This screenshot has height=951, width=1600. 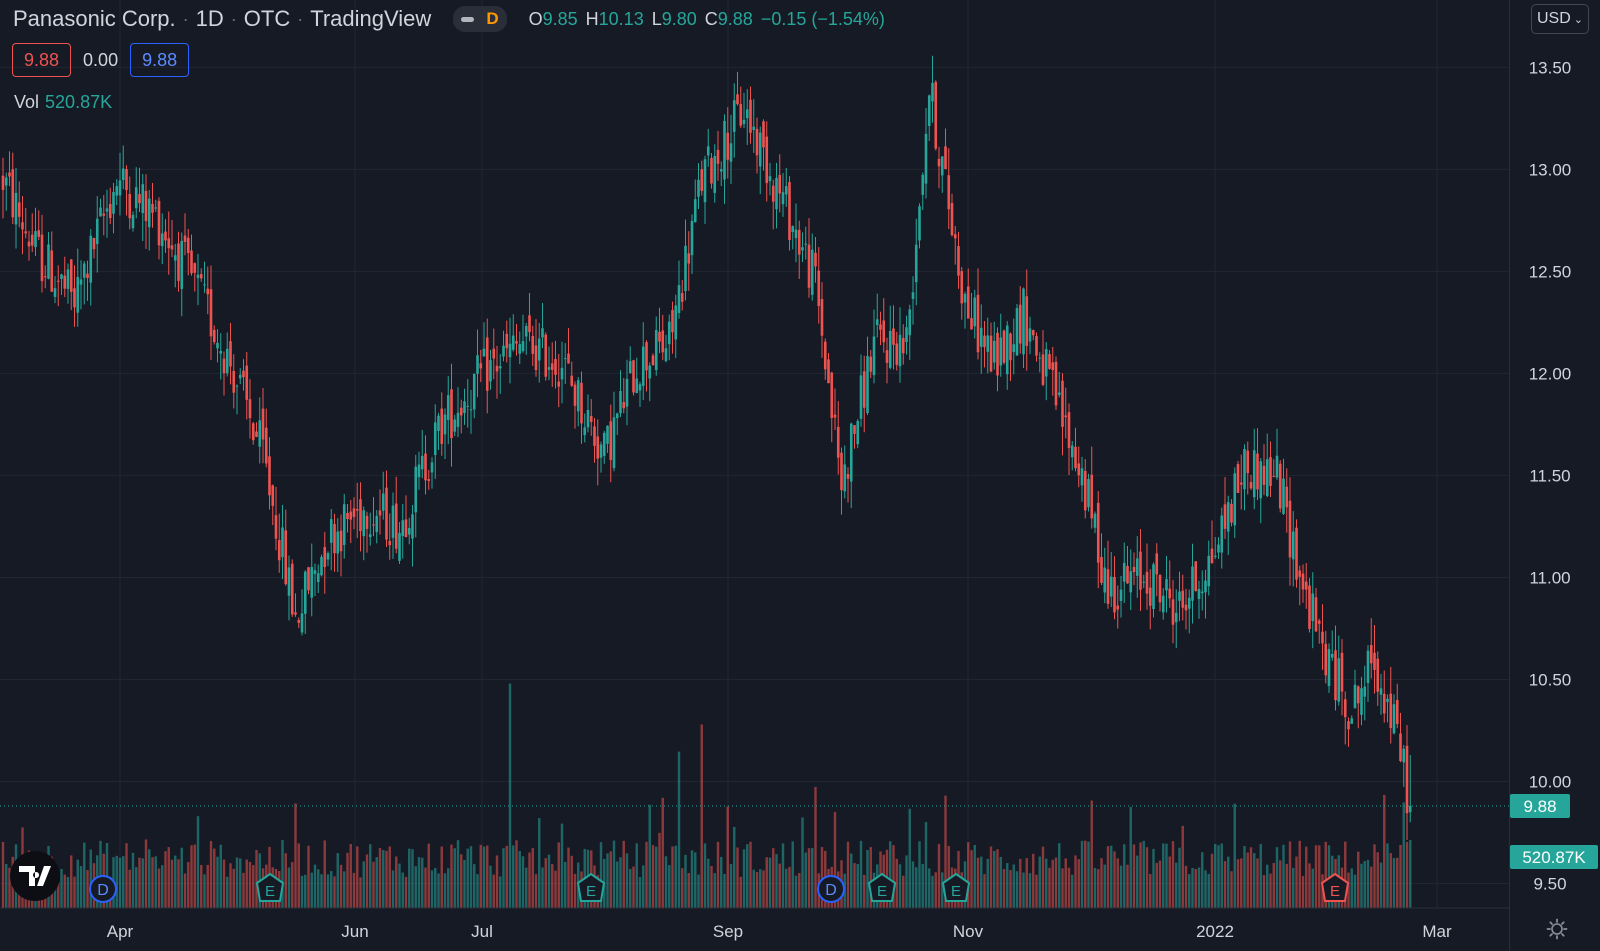 I want to click on earnings-marker-icon, so click(x=591, y=887).